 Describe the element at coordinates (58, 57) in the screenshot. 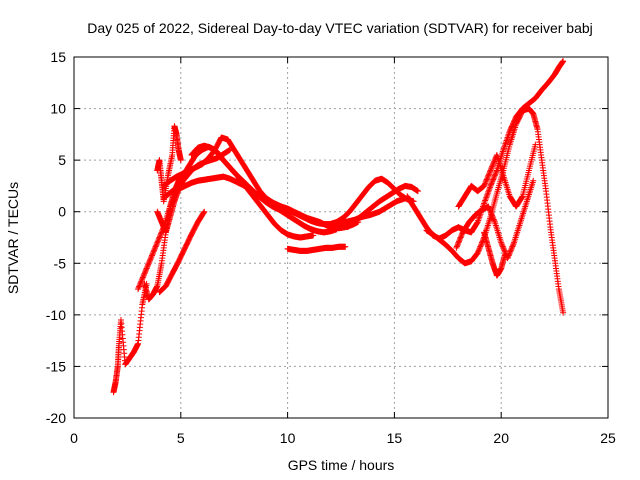

I see `y-tick-label: 15` at that location.